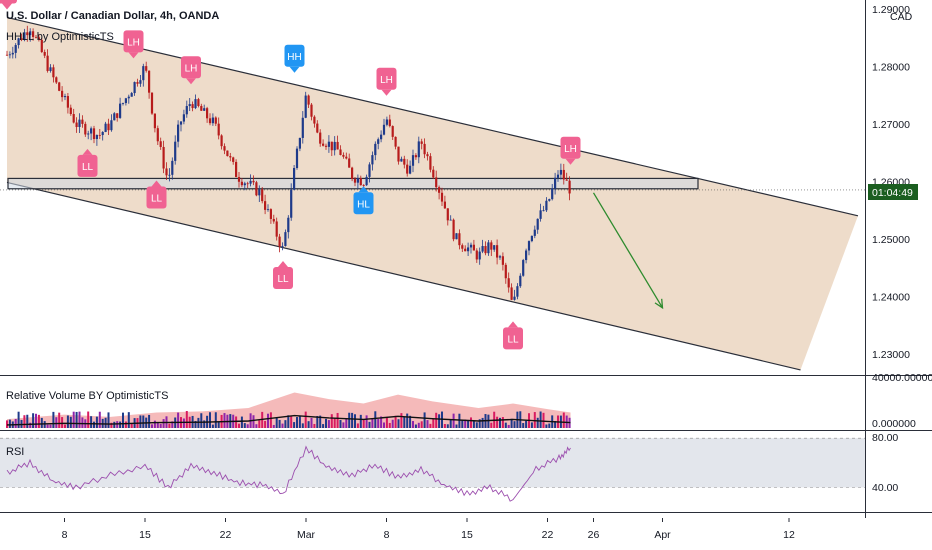  I want to click on time-axis-tick: 8, so click(387, 535).